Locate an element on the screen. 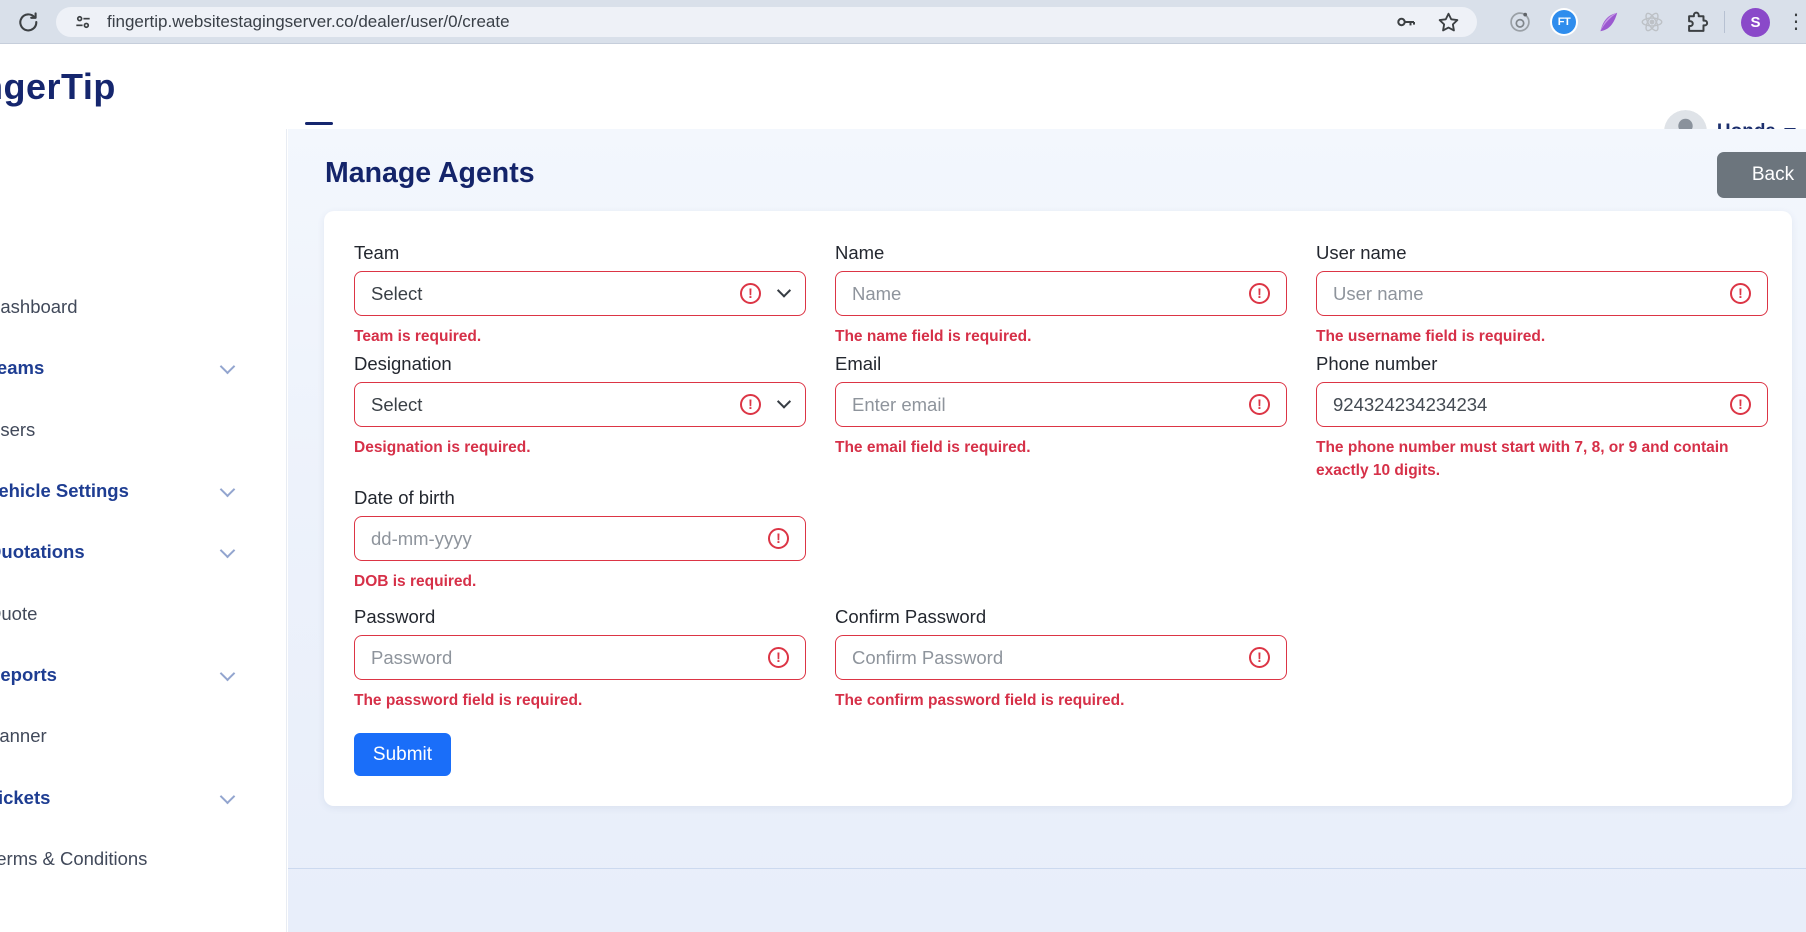 This screenshot has height=932, width=1806. submit-button: Submit is located at coordinates (402, 754).